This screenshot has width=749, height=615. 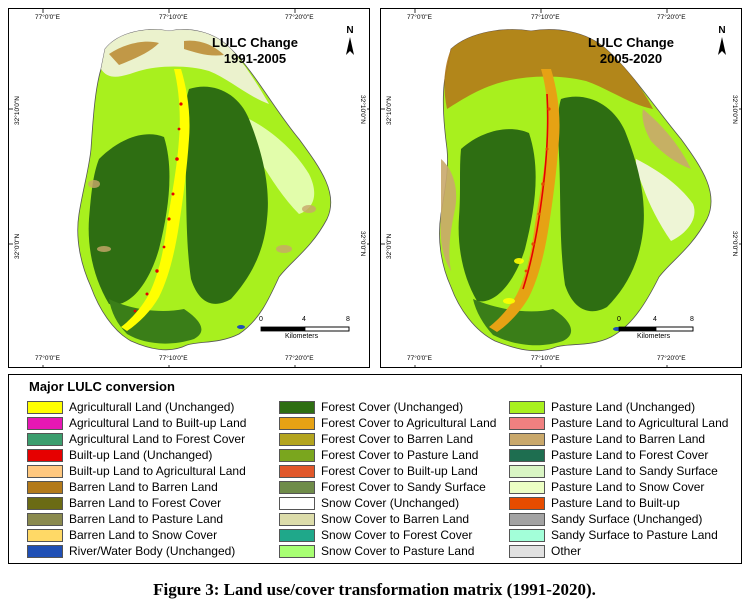 I want to click on legend-item: Sandy Surface to Pasture Land, so click(x=618, y=535).